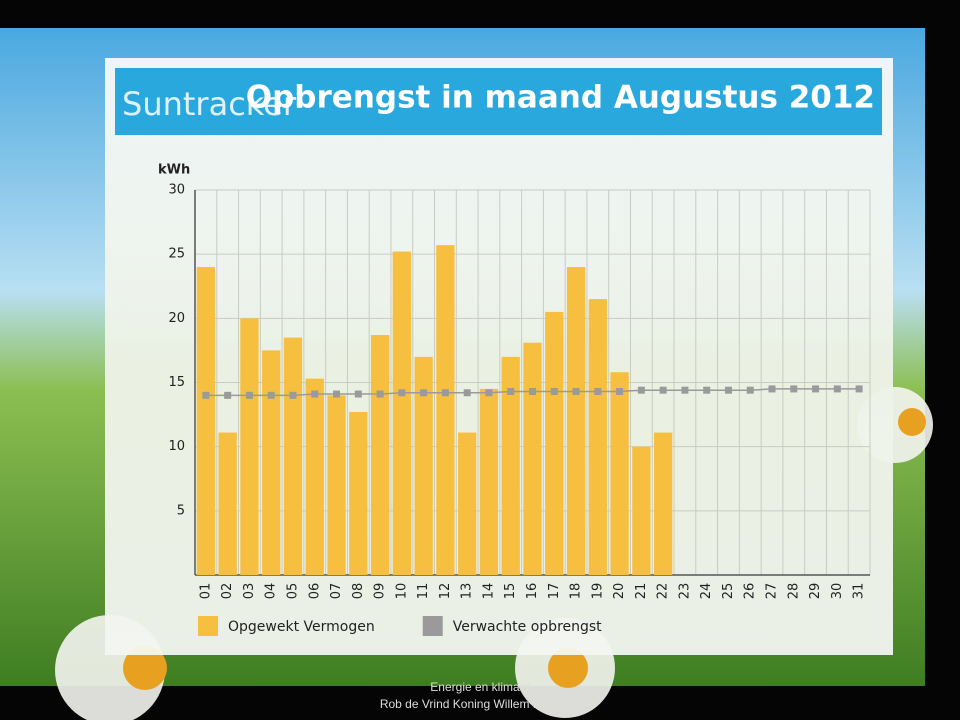 The width and height of the screenshot is (960, 720). I want to click on x-tick-label: 23, so click(684, 591).